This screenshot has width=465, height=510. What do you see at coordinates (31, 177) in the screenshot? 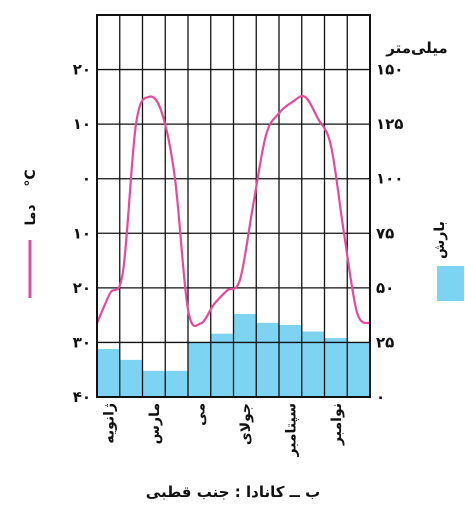
I see `temperature-unit-label: °C` at bounding box center [31, 177].